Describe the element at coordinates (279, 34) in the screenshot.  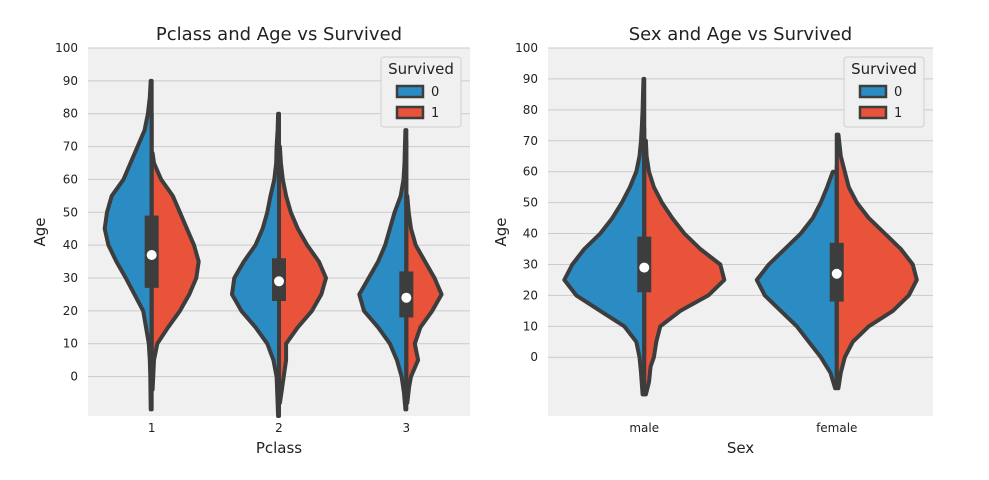
I see `chart-title: Pclass and Age vs Survived` at that location.